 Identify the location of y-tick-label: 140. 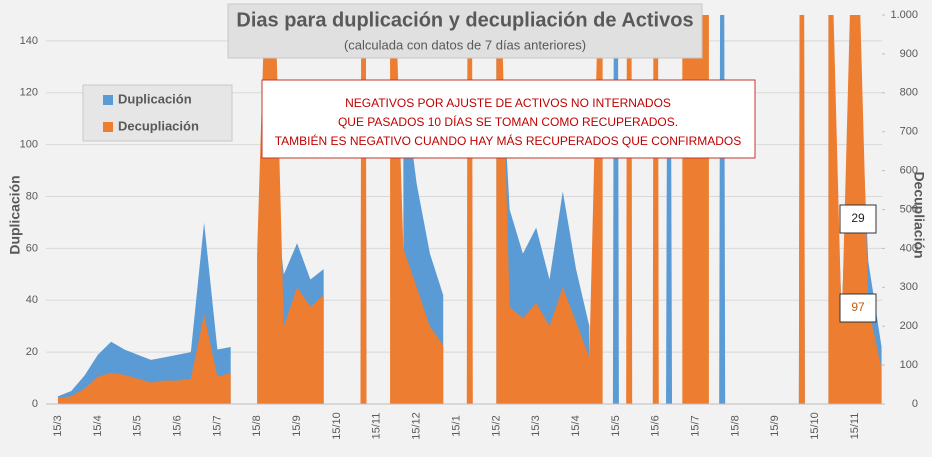
(29, 41).